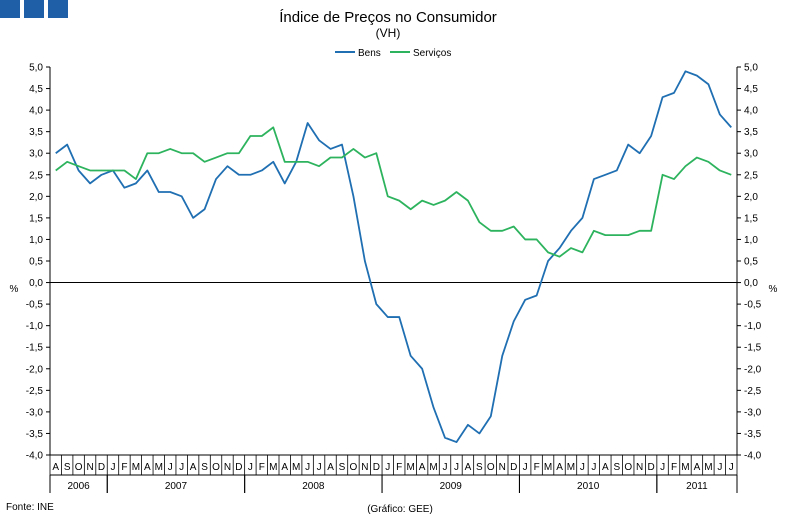 The width and height of the screenshot is (788, 515). I want to click on year-label: 2010, so click(588, 486).